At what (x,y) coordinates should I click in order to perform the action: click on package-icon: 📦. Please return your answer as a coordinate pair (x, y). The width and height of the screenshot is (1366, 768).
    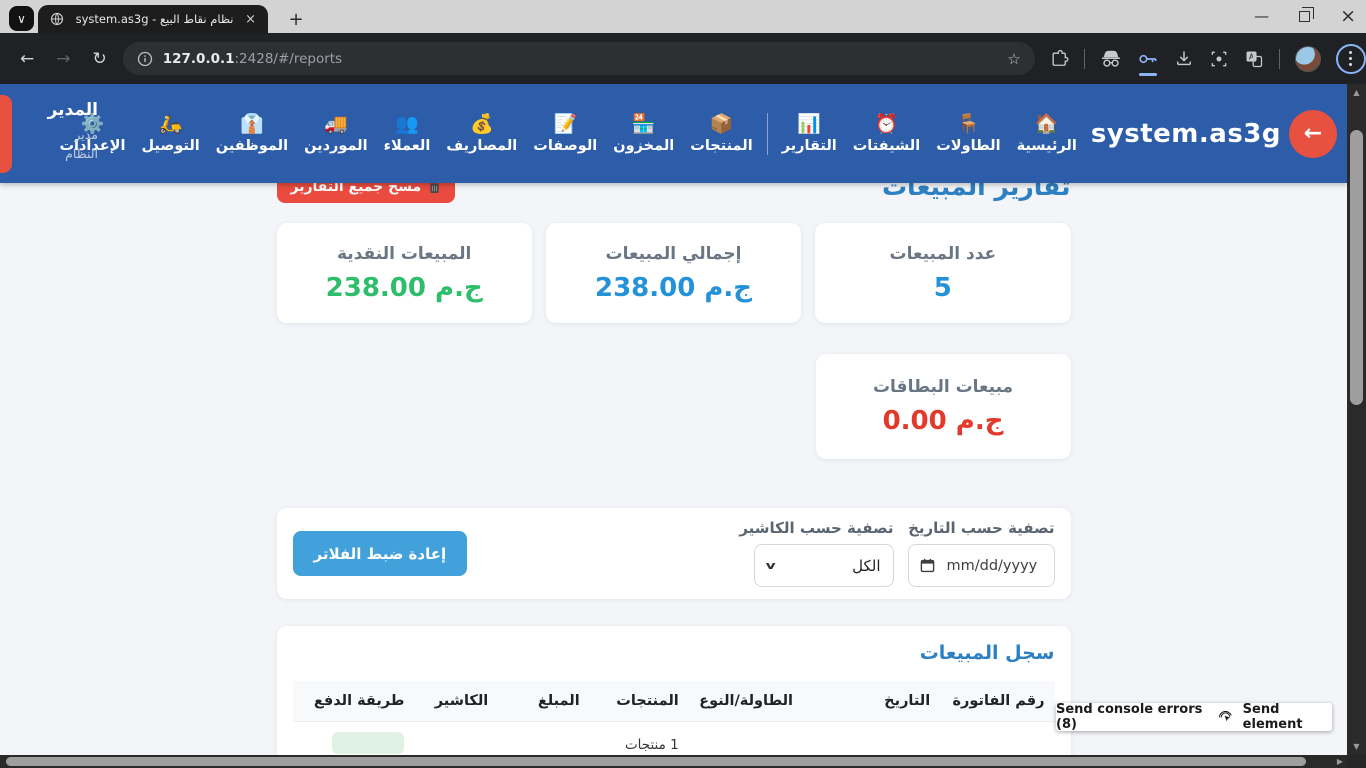
    Looking at the image, I should click on (721, 124).